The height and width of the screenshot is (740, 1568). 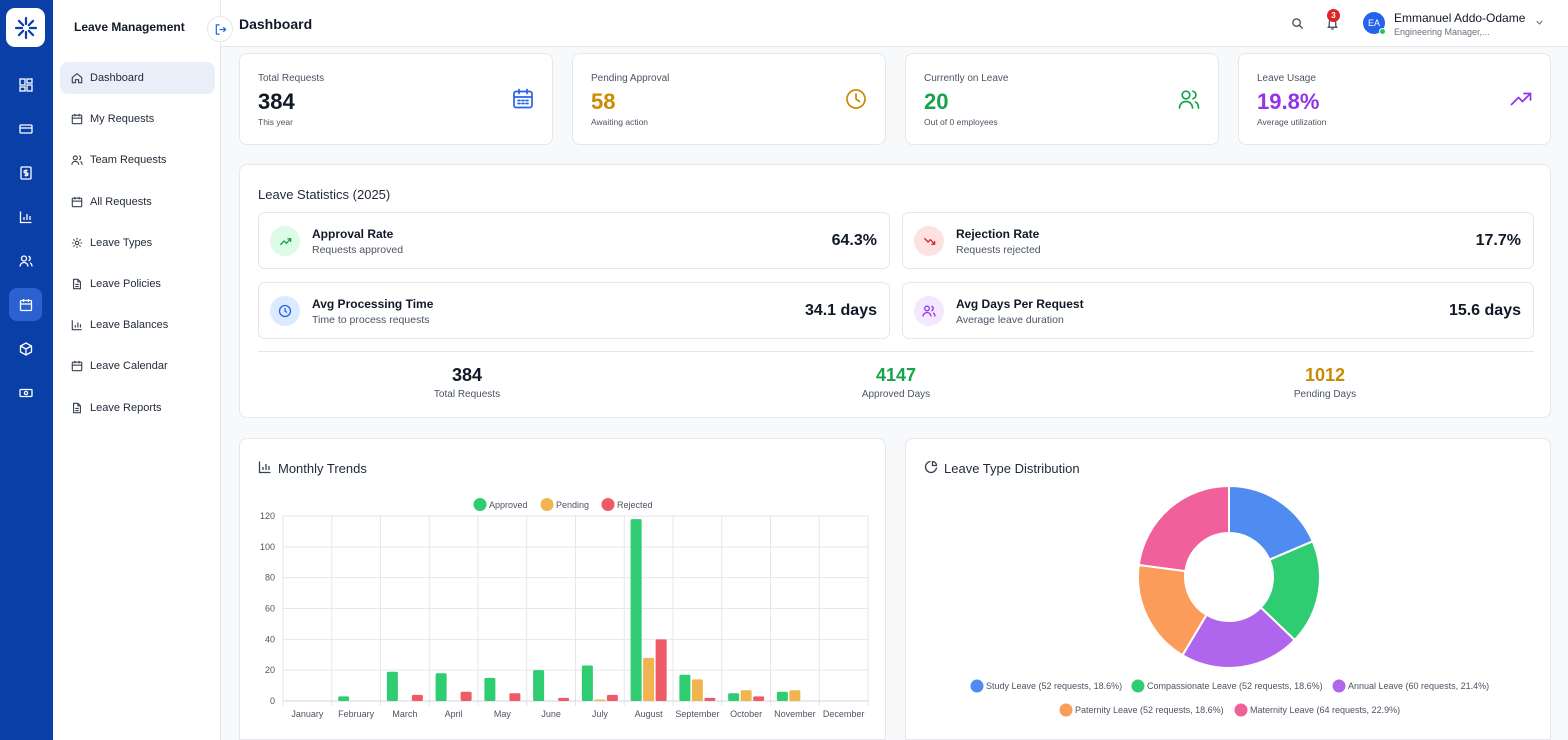 I want to click on rail-card-icon, so click(x=25, y=128).